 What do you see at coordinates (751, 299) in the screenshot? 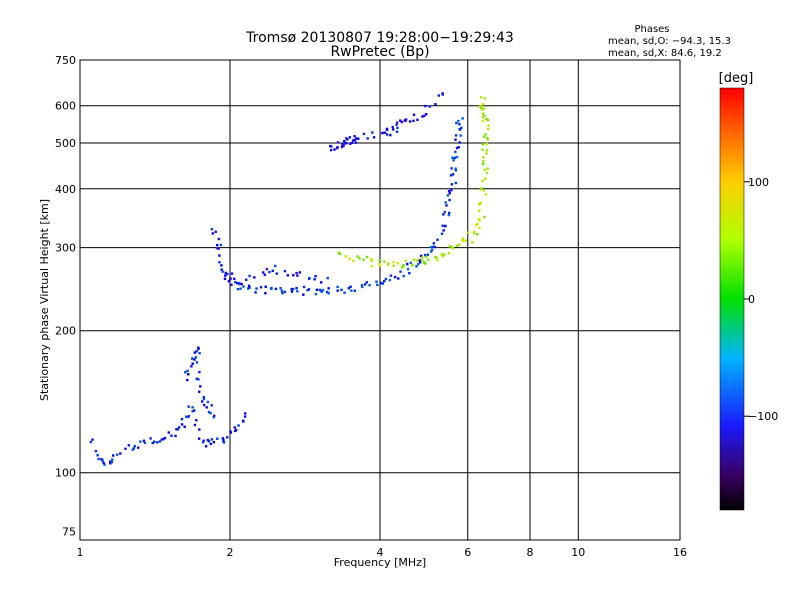
I see `colorbar-tick-label: 0` at bounding box center [751, 299].